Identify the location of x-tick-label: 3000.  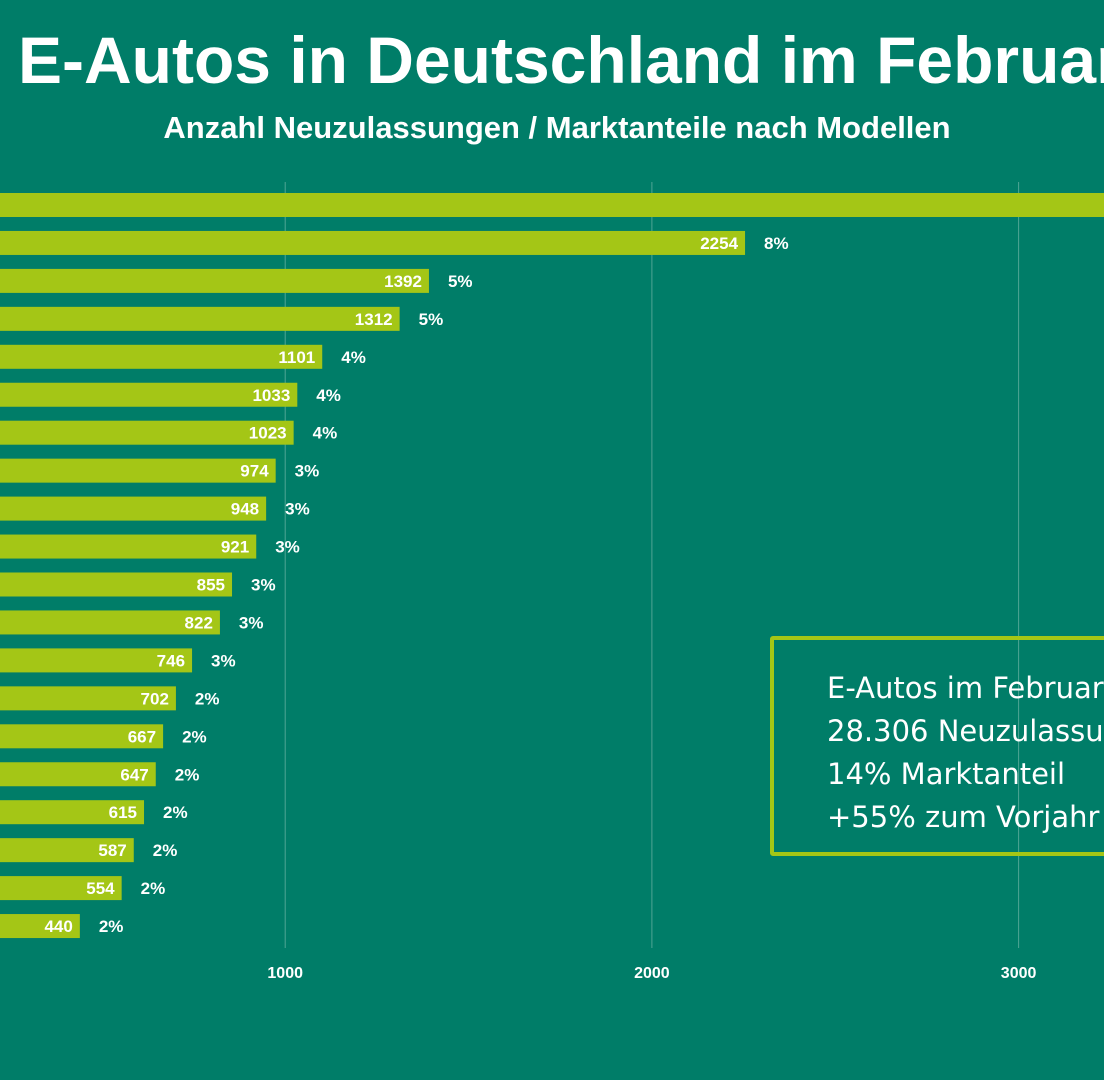
(1019, 973).